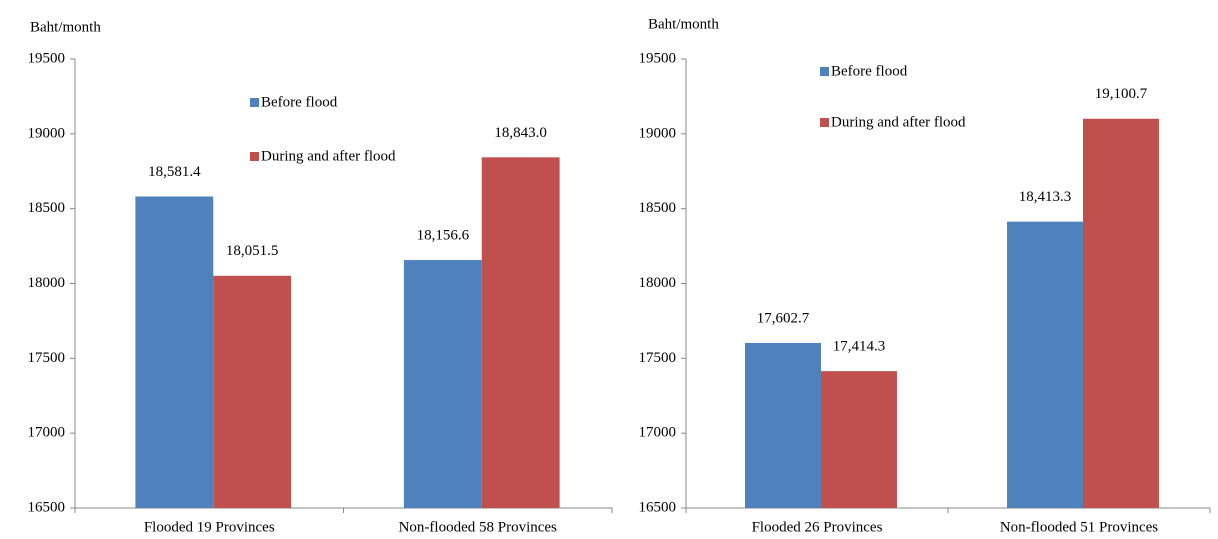  Describe the element at coordinates (1045, 197) in the screenshot. I see `value-label: 18,413.3` at that location.